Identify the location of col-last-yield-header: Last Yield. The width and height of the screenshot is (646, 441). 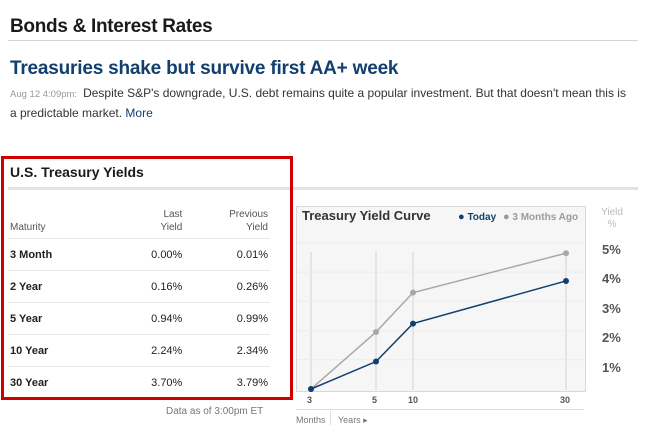
(144, 222).